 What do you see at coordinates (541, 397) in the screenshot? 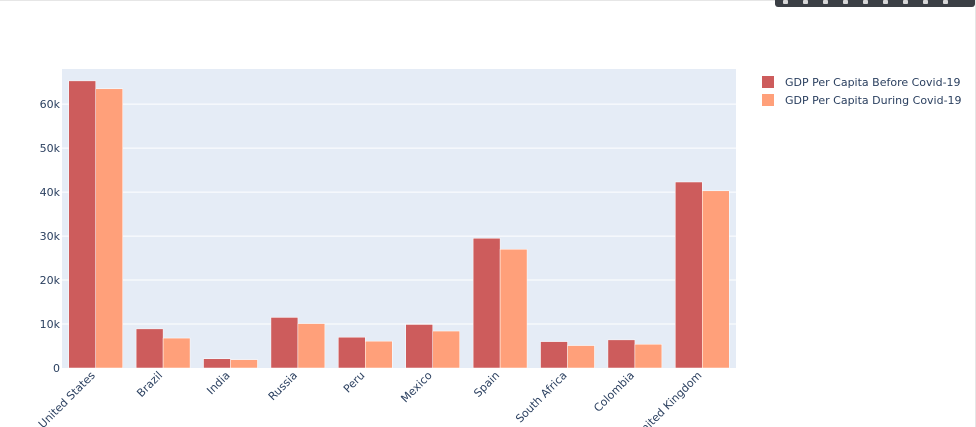
I see `x-tick-label: South Africa` at bounding box center [541, 397].